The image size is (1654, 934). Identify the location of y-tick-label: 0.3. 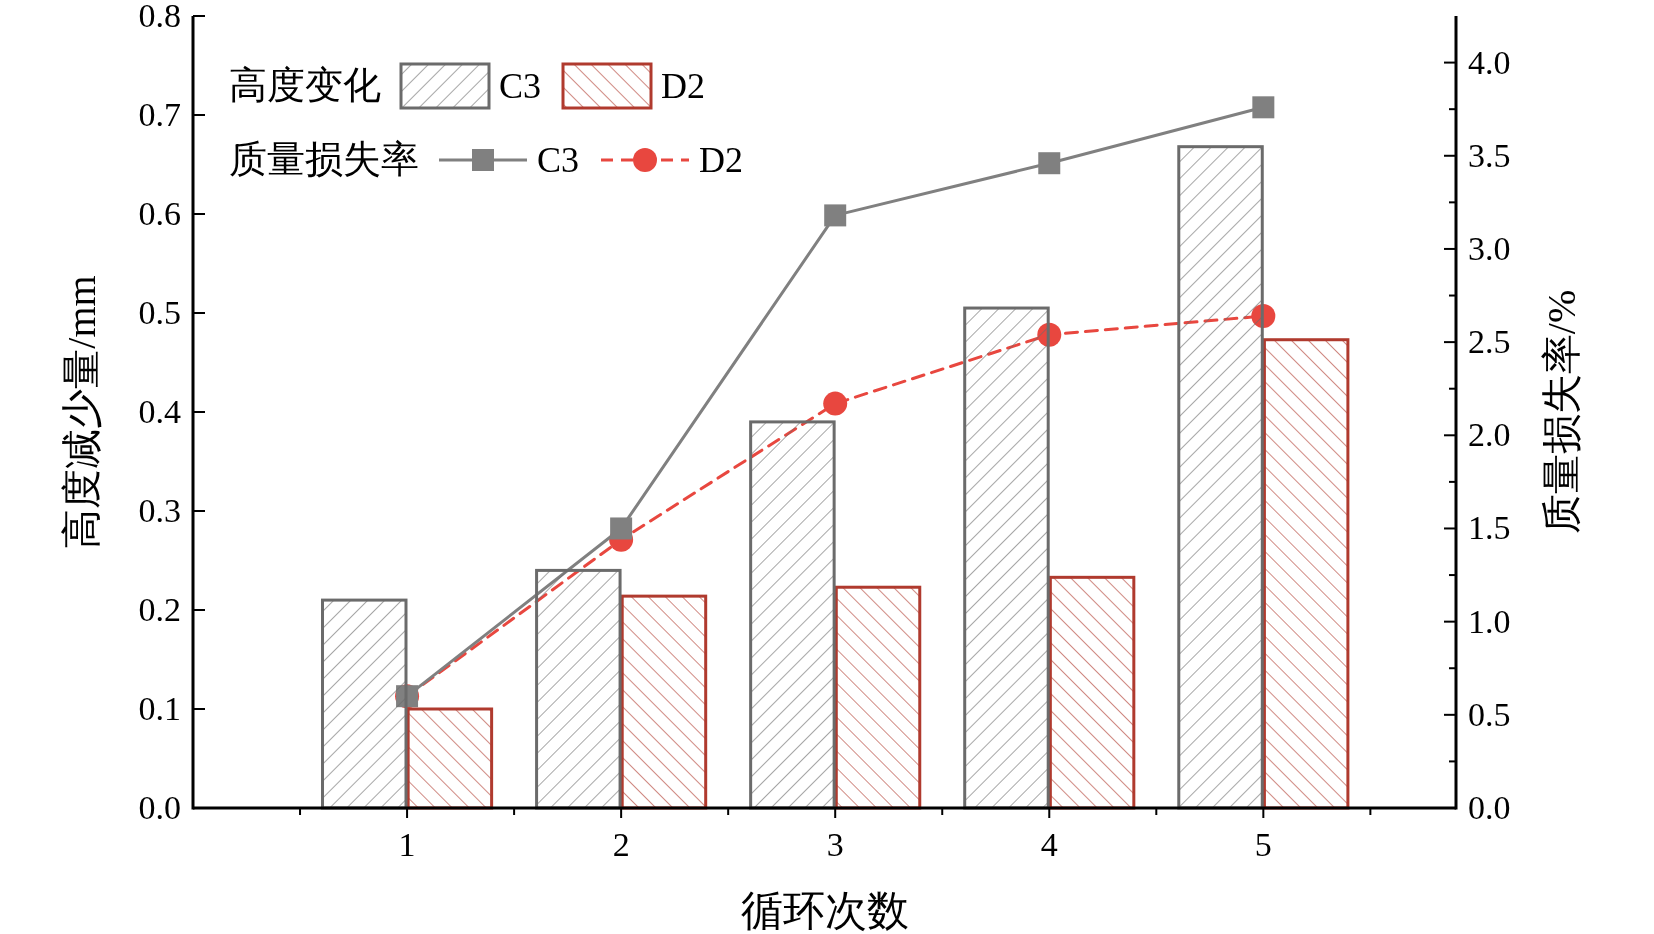
(159, 510).